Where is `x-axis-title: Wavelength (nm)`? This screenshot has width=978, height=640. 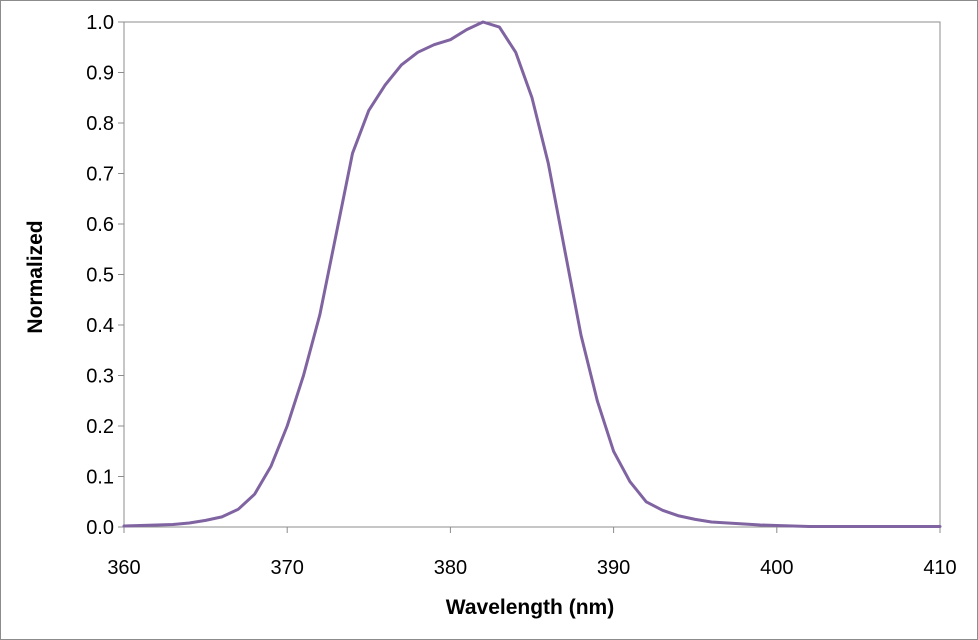
x-axis-title: Wavelength (nm) is located at coordinates (530, 607).